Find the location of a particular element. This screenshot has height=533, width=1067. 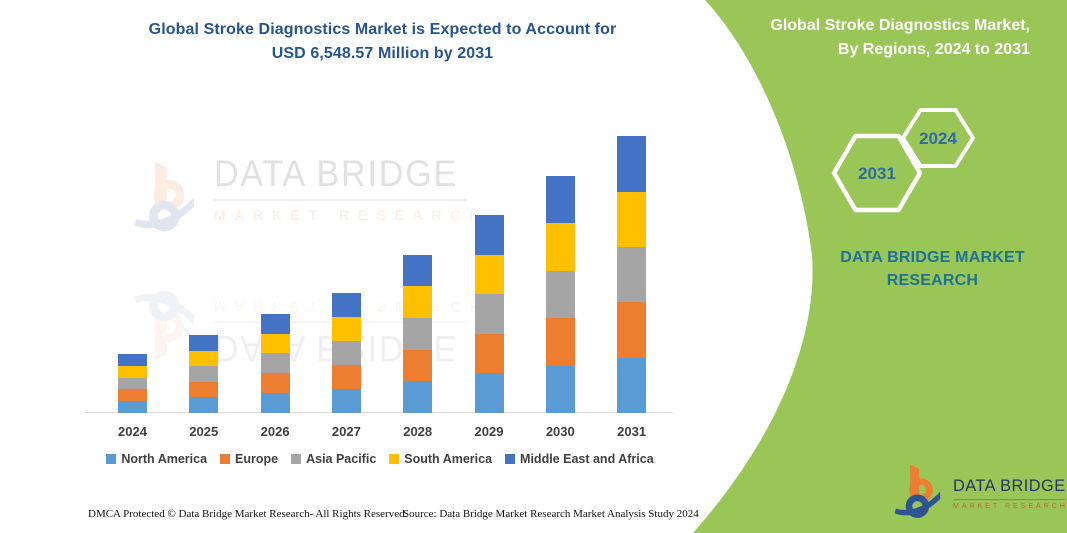

legend-item: Asia Pacific is located at coordinates (333, 459).